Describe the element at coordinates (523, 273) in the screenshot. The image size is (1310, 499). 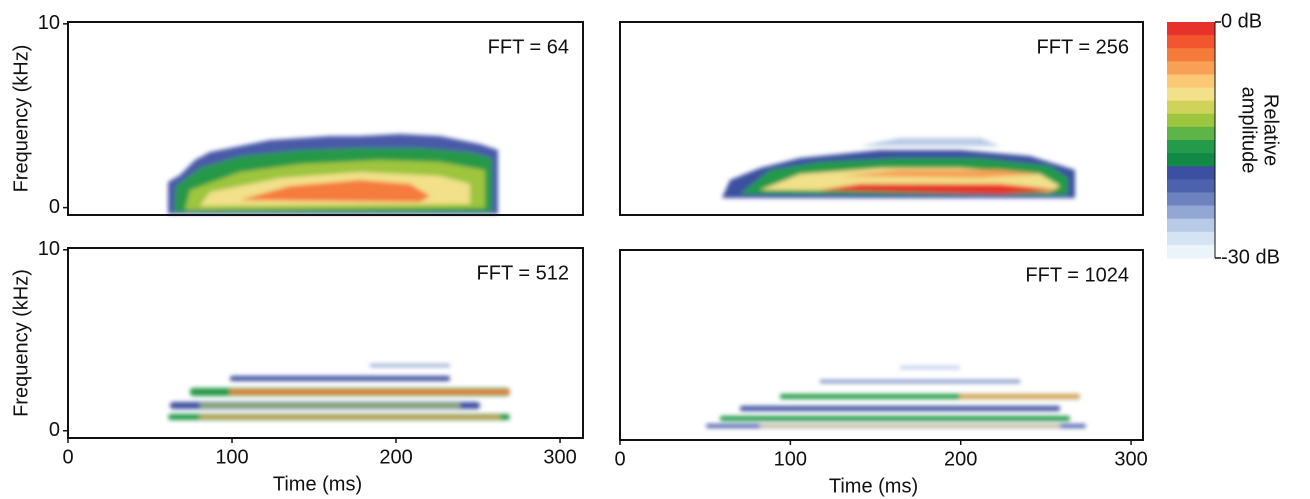
I see `annotation: FFT = 512` at that location.